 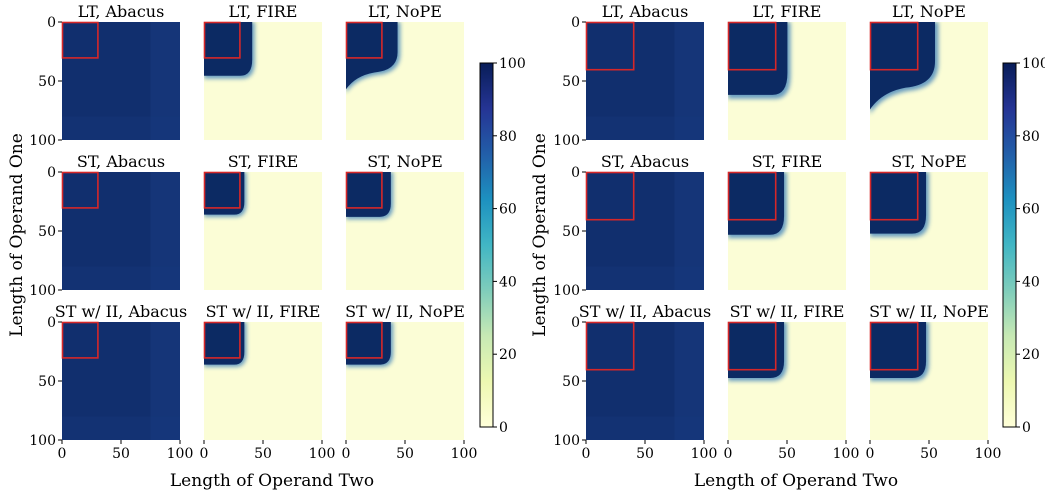 What do you see at coordinates (262, 221) in the screenshot?
I see `heatmap-panel: ST, FIRE` at bounding box center [262, 221].